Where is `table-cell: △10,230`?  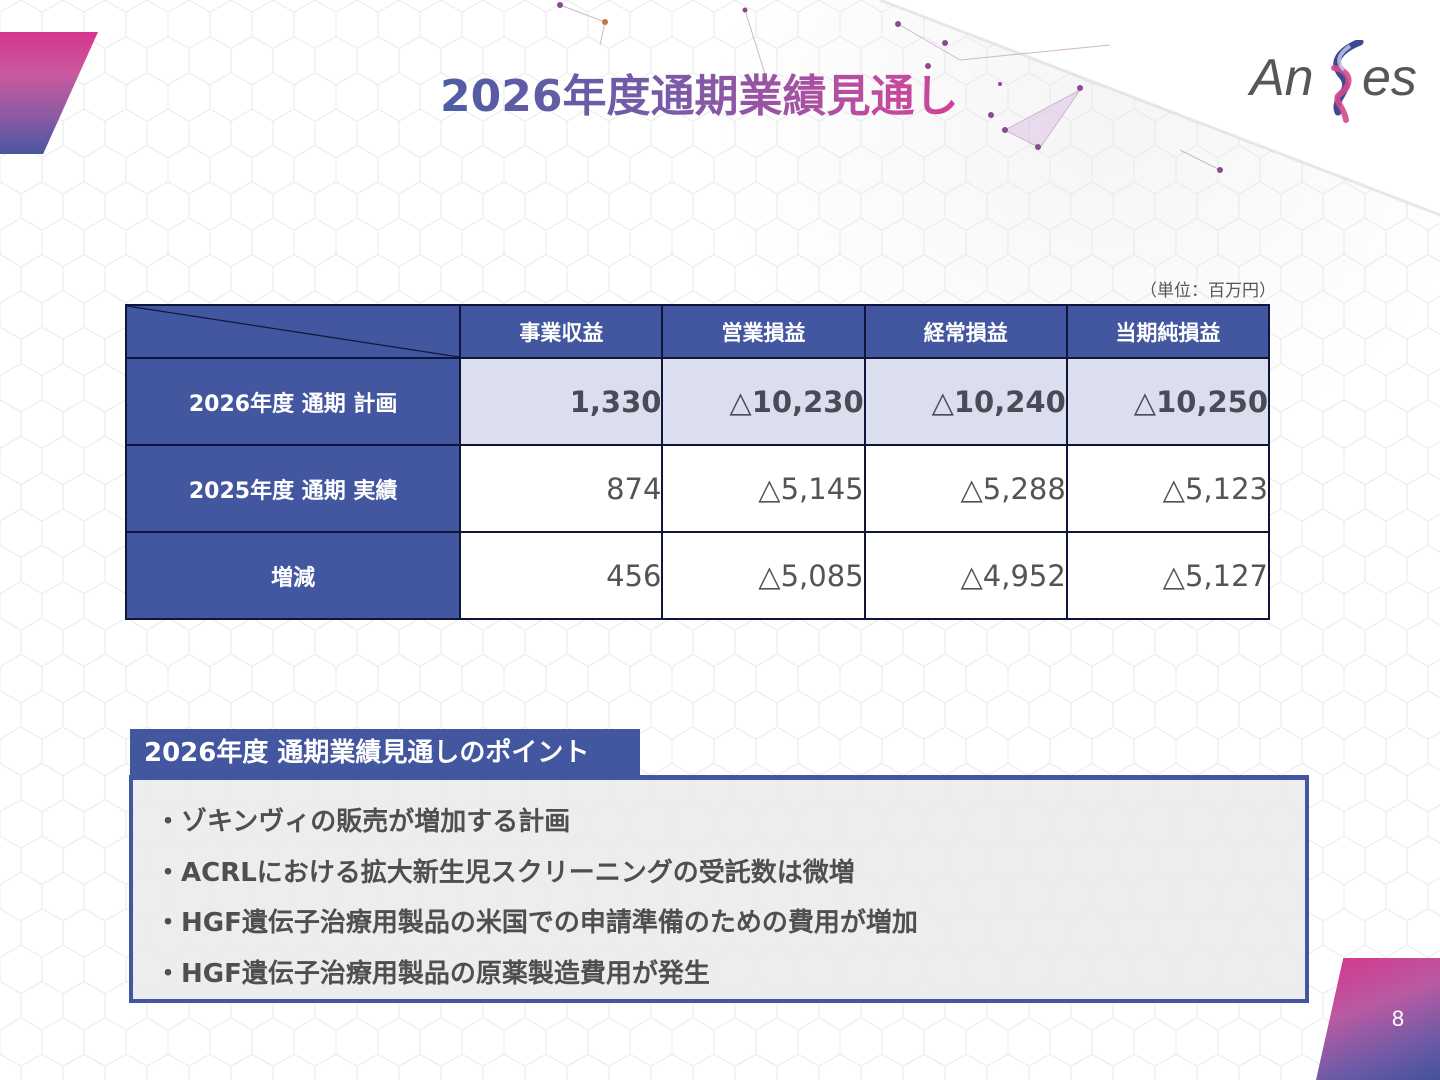
table-cell: △10,230 is located at coordinates (763, 401).